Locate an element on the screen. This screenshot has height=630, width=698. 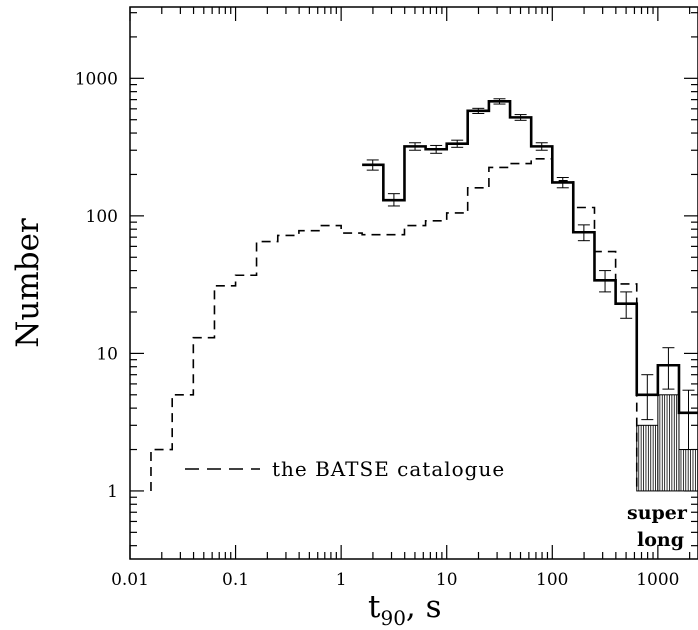
super-long-bars is located at coordinates (667, 443).